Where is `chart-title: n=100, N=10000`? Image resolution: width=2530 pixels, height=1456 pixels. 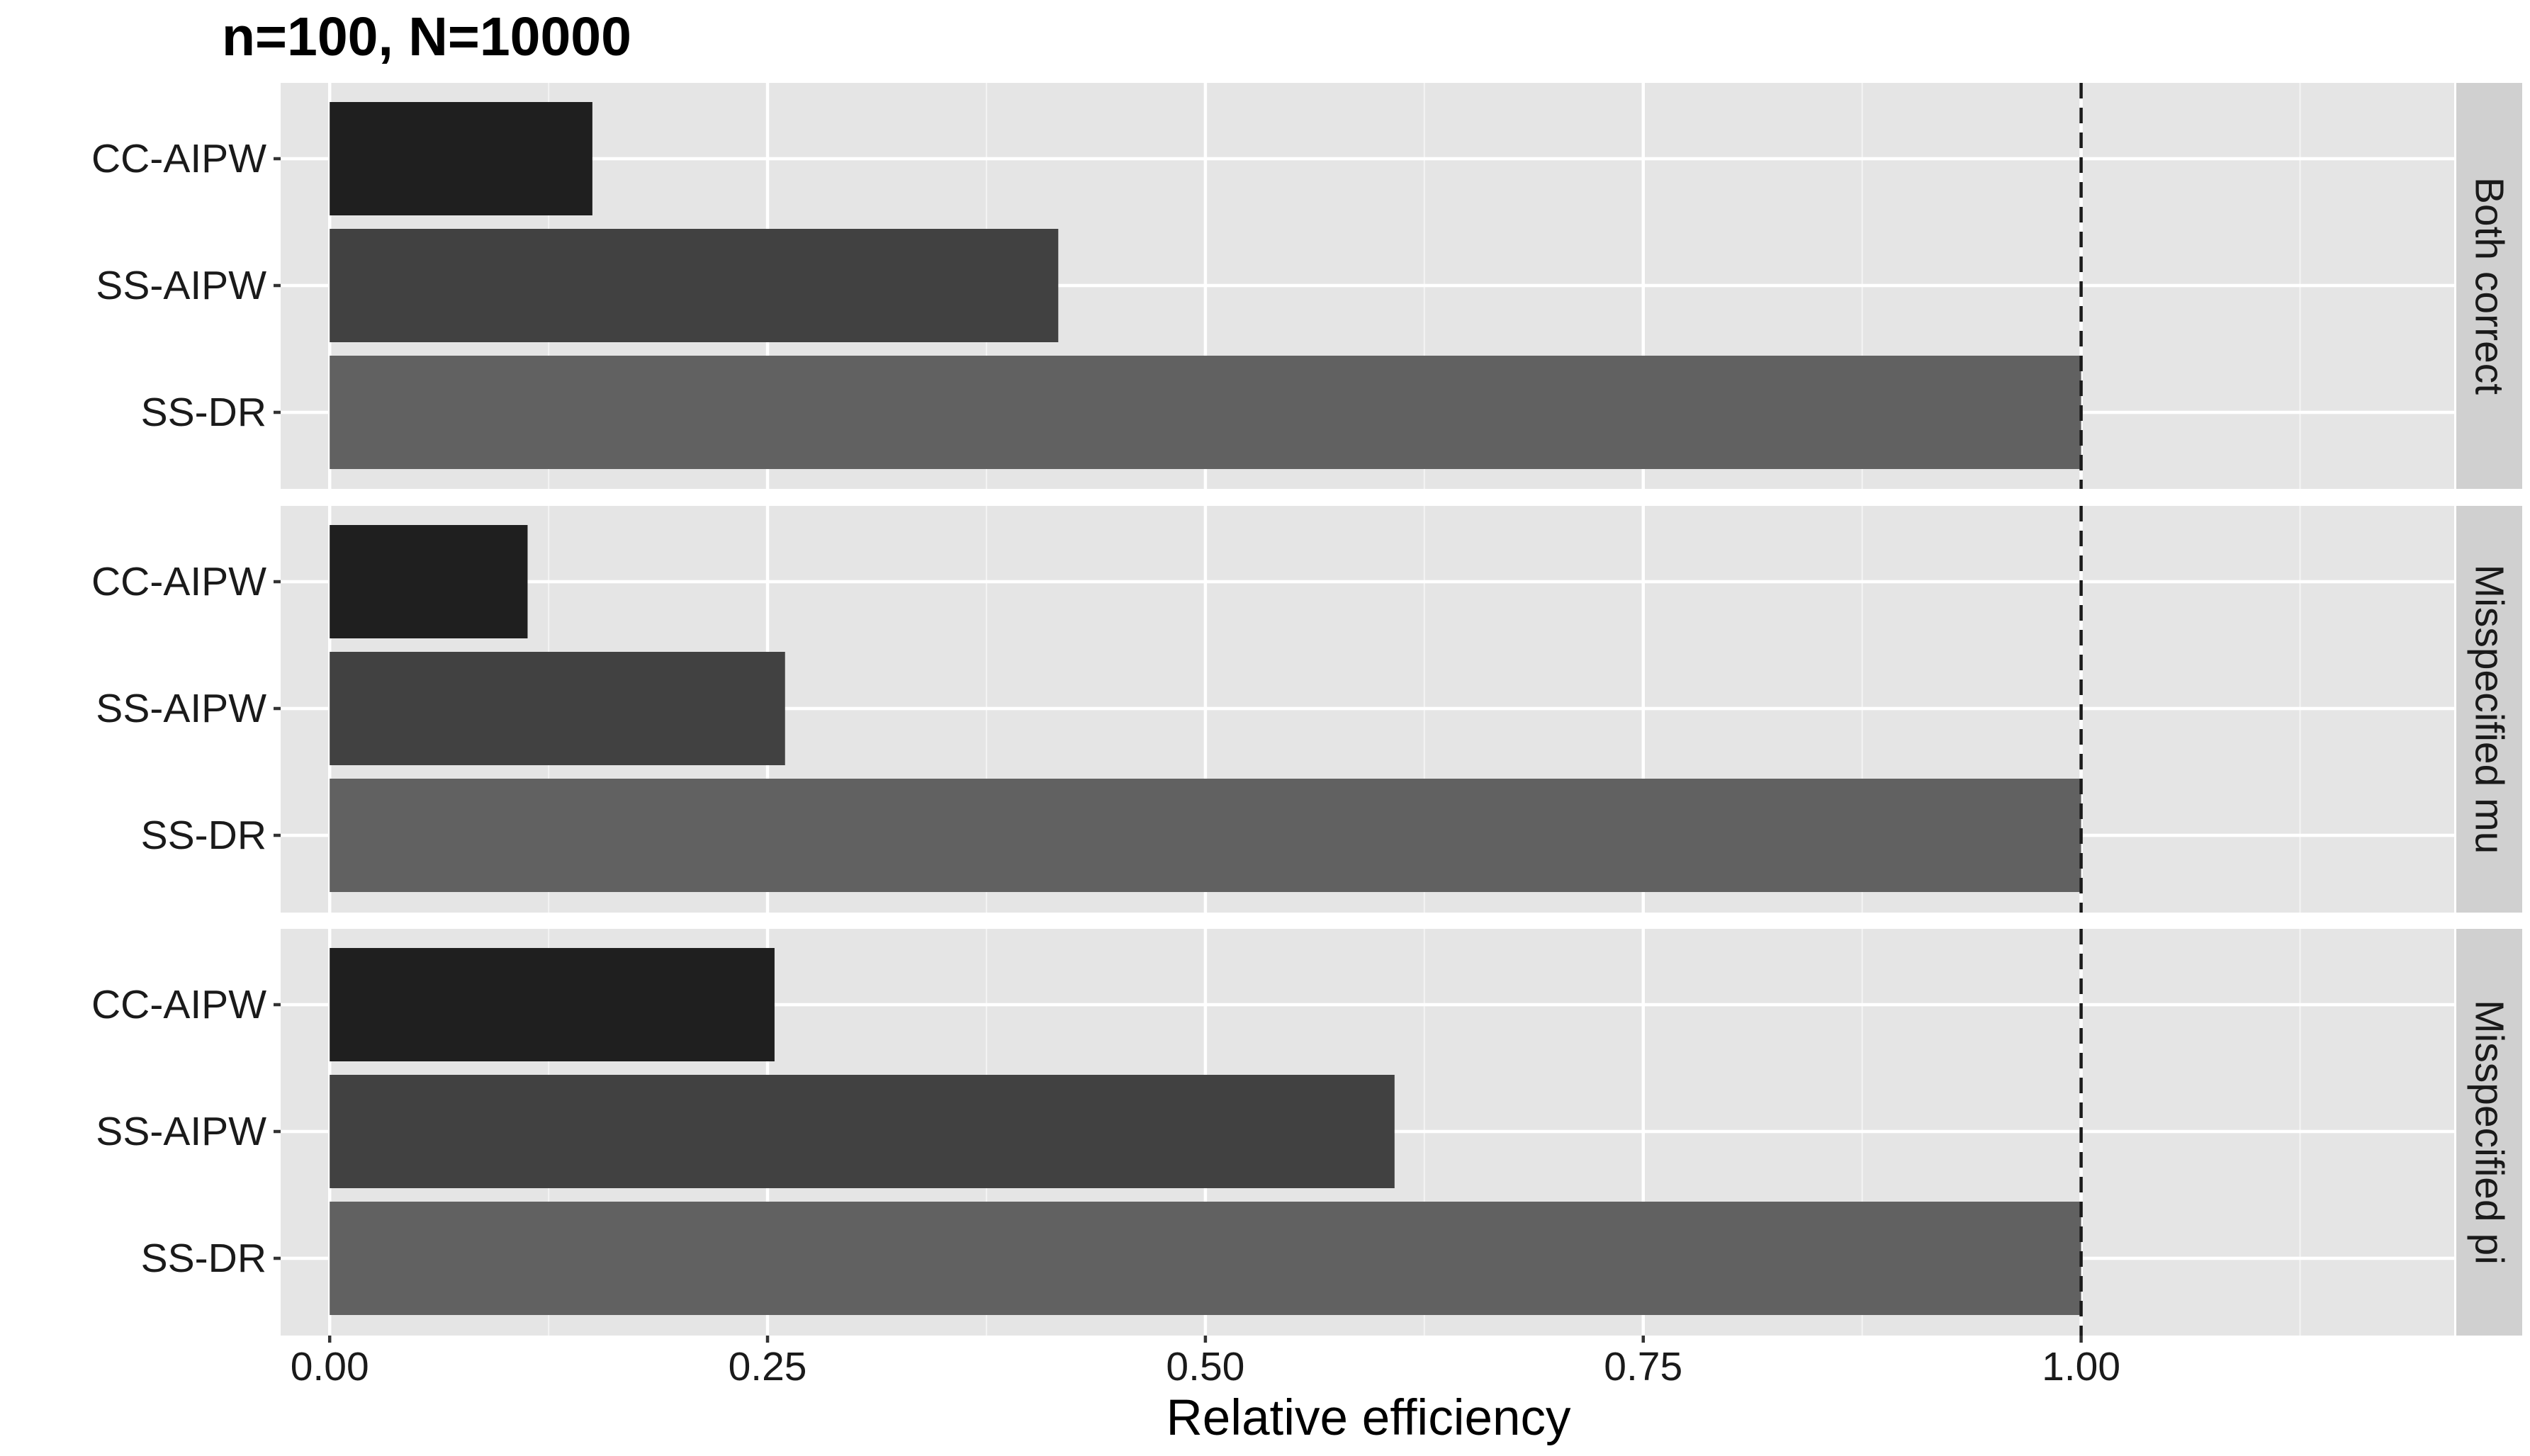
chart-title: n=100, N=10000 is located at coordinates (427, 37).